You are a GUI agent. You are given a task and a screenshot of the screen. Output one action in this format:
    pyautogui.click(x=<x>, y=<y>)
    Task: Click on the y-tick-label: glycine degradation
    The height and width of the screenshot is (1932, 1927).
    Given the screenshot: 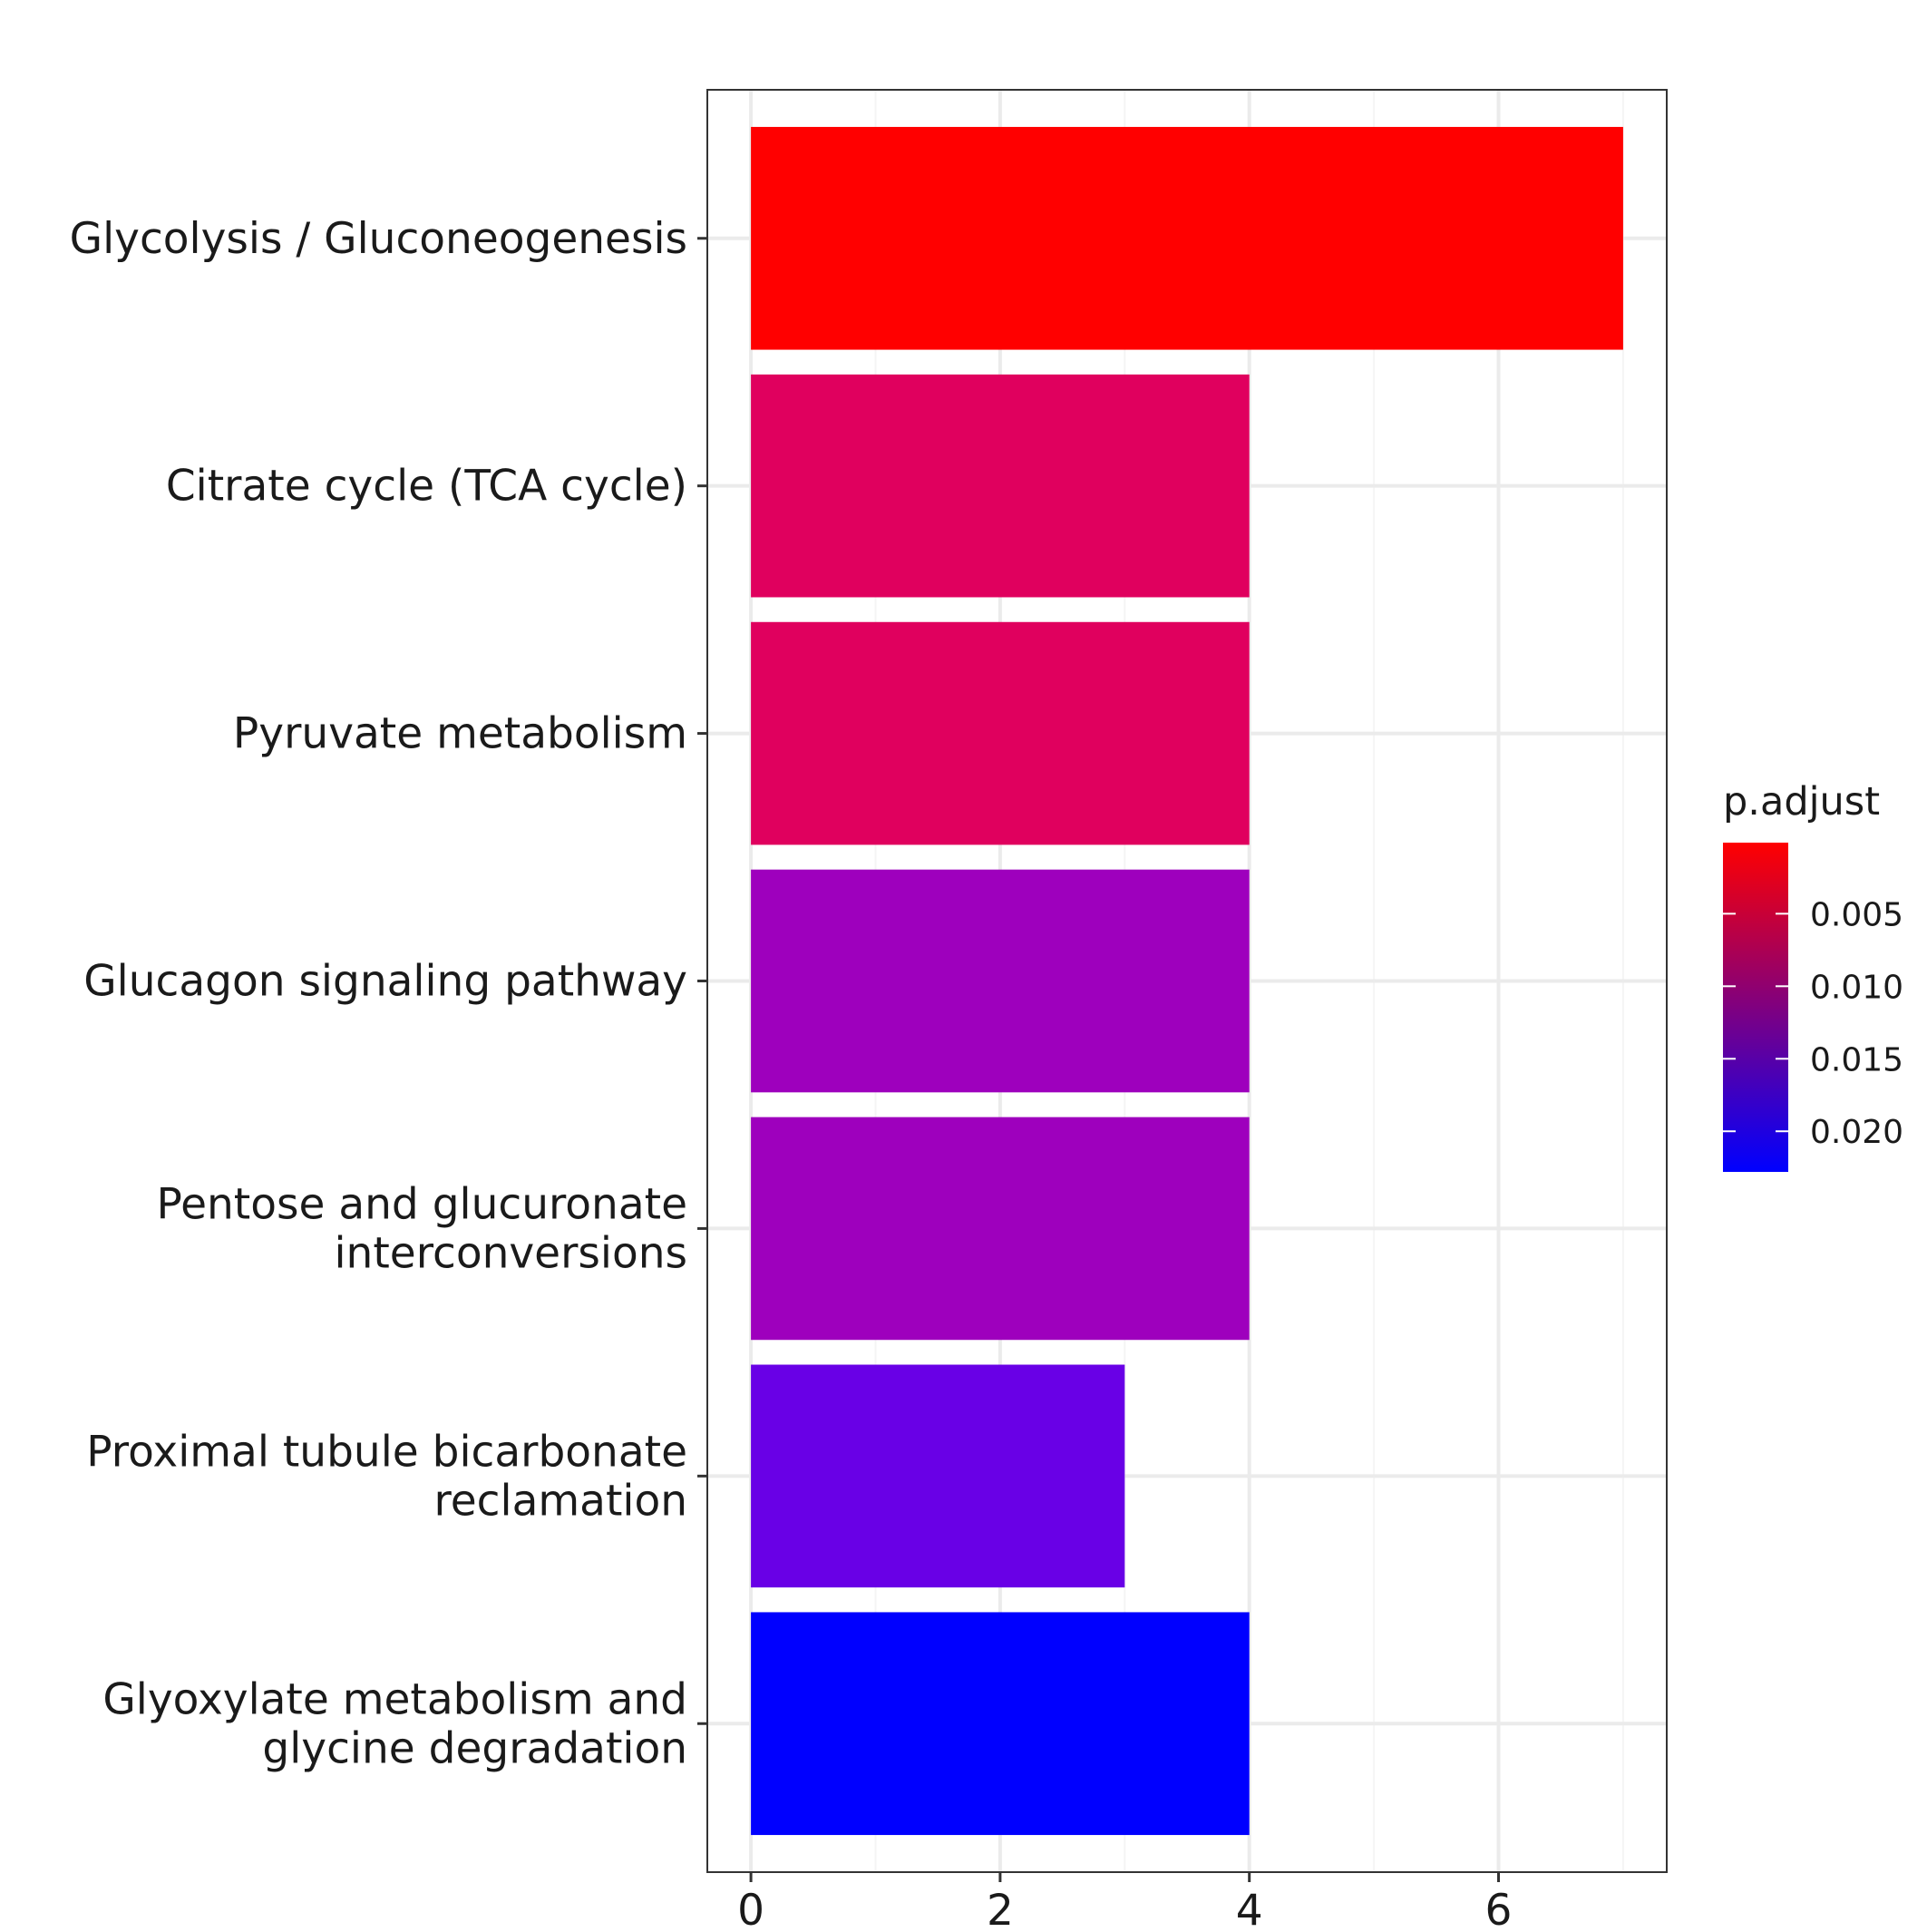 What is the action you would take?
    pyautogui.click(x=475, y=1748)
    